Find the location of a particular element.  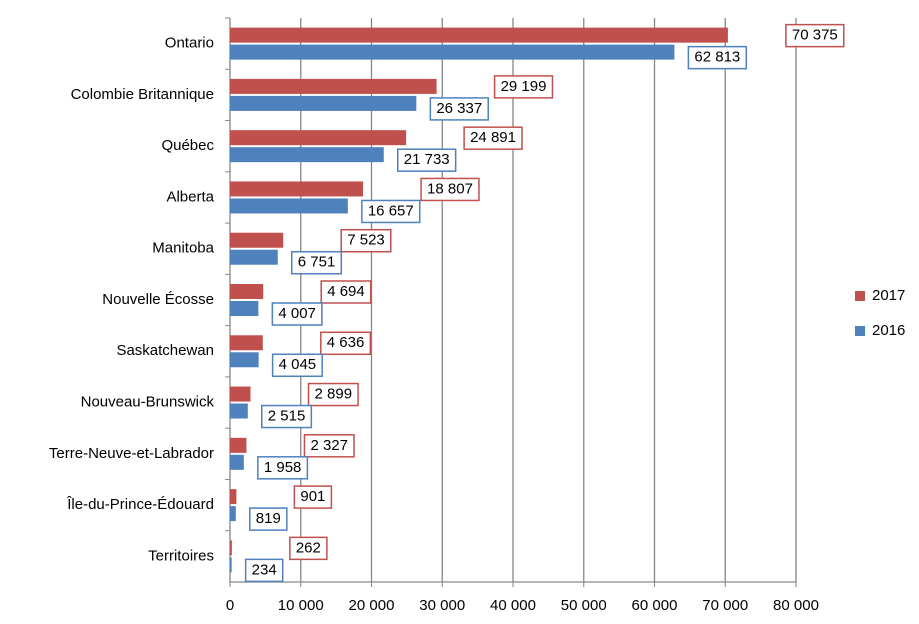

data-label: 4 007 is located at coordinates (297, 313).